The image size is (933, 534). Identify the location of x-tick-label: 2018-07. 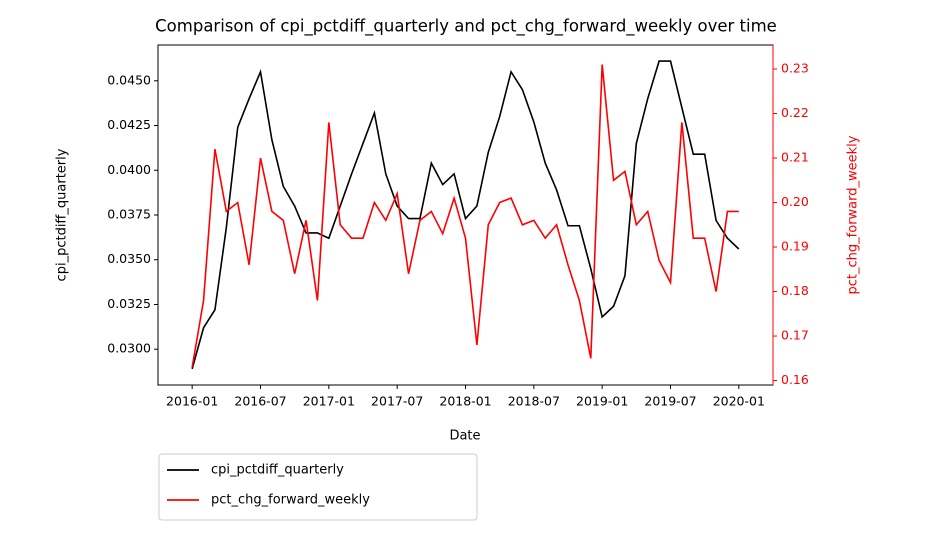
(534, 401).